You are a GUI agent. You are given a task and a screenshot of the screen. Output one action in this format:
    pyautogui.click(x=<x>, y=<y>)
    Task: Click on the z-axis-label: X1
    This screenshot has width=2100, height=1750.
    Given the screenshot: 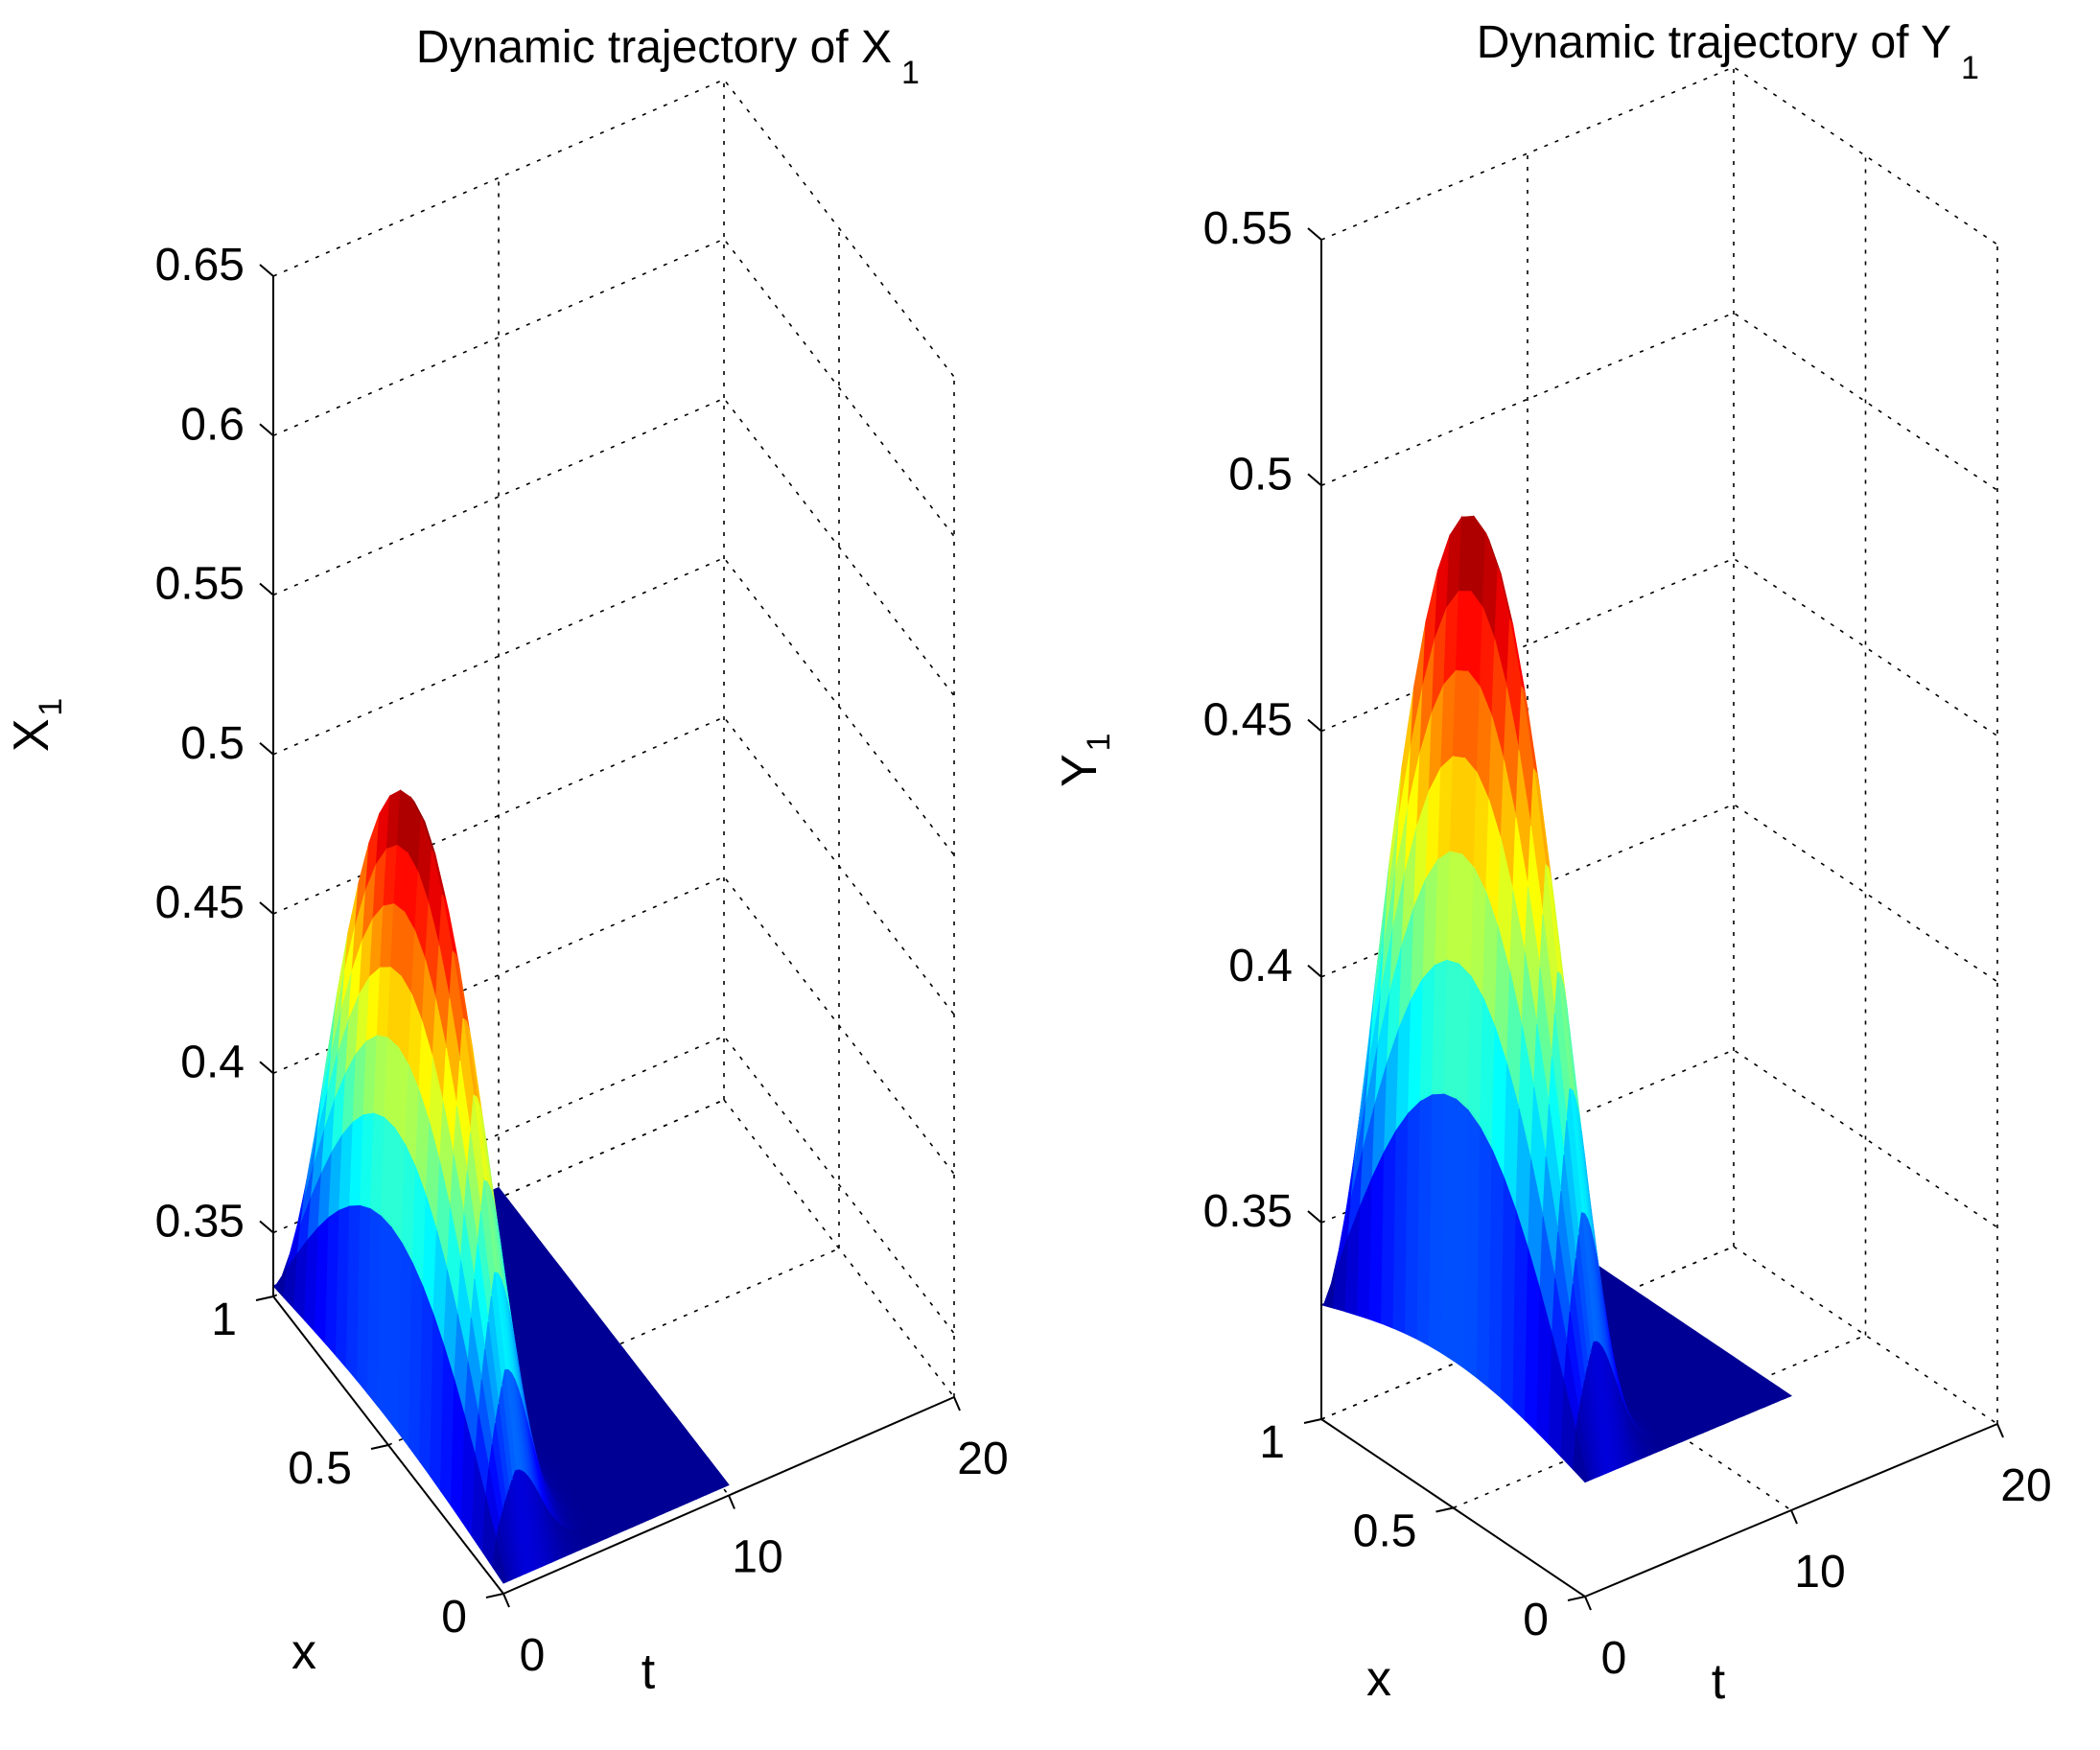 What is the action you would take?
    pyautogui.click(x=36, y=725)
    